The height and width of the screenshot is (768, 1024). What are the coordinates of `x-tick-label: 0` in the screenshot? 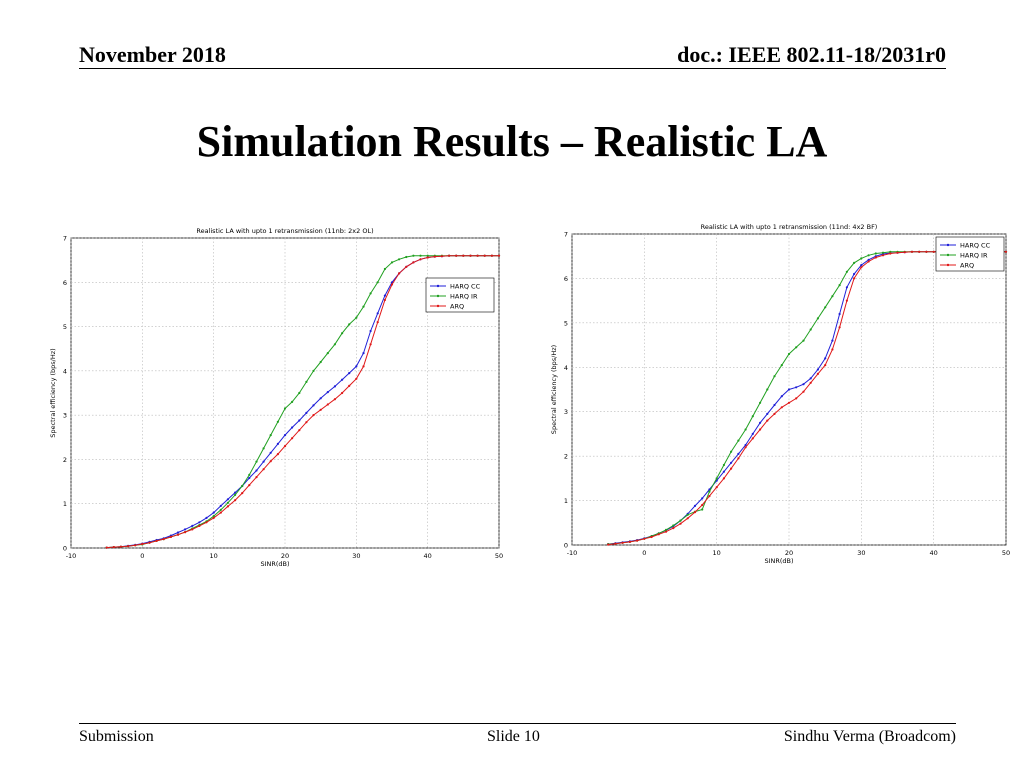 It's located at (142, 556).